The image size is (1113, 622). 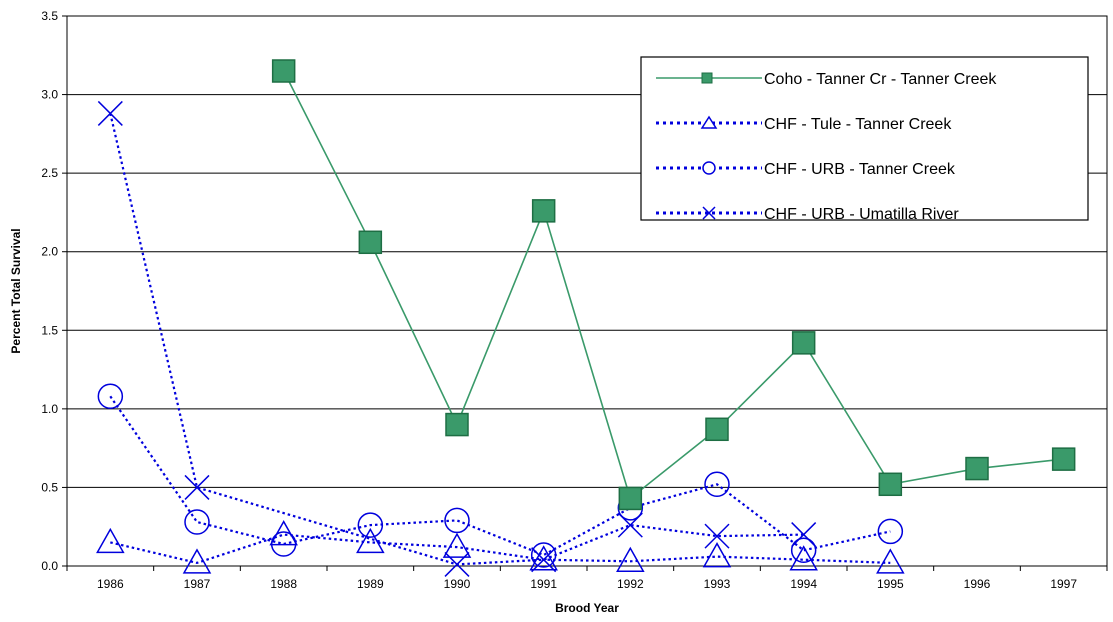 I want to click on y-tick-label: 3.5, so click(x=49, y=16).